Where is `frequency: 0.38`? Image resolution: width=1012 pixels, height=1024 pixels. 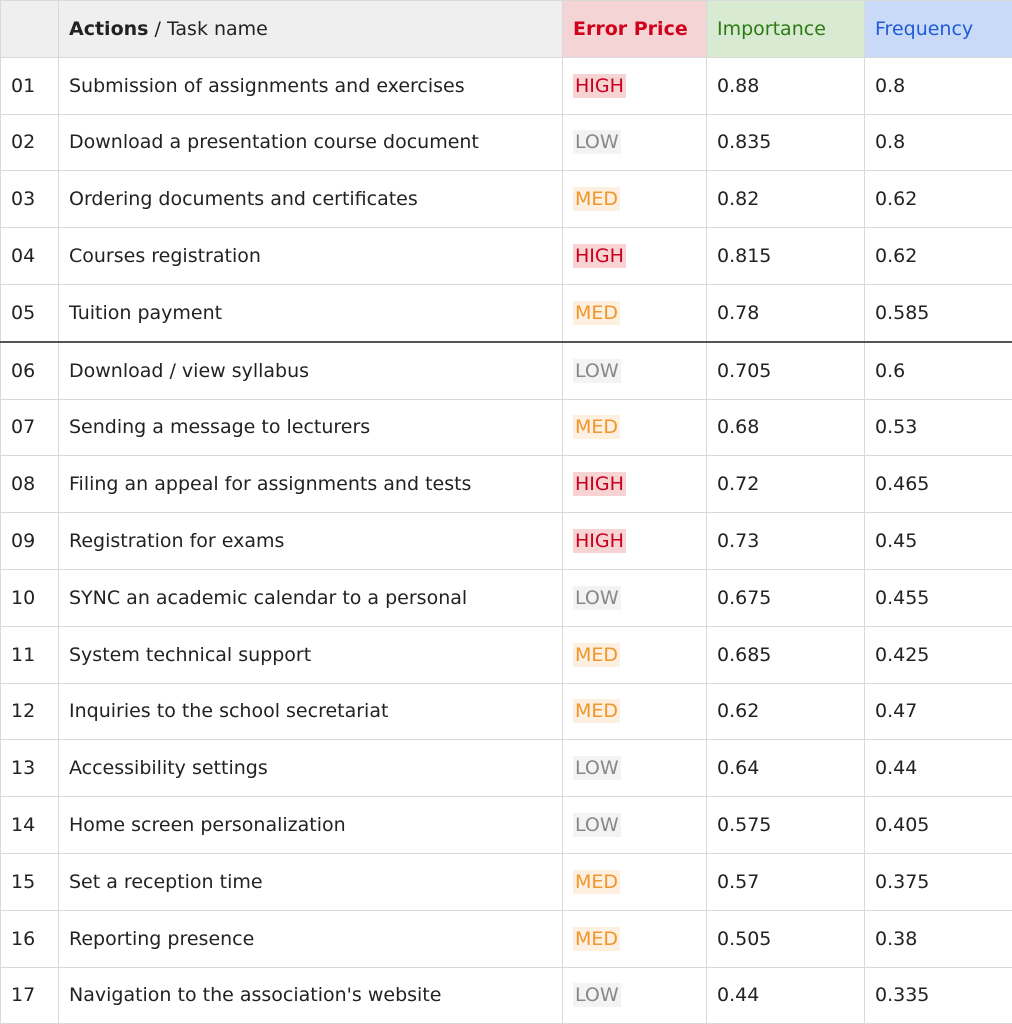 frequency: 0.38 is located at coordinates (938, 938).